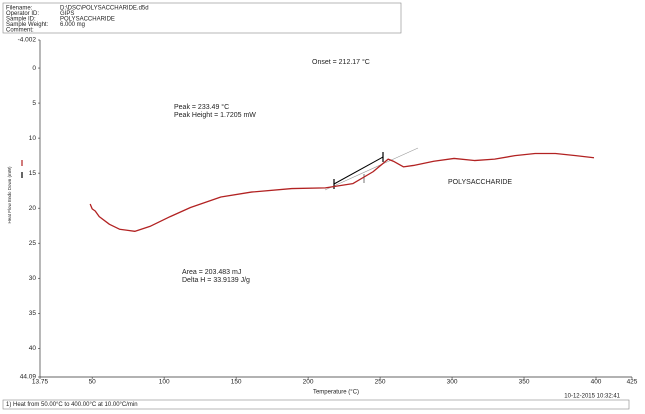 Image resolution: width=645 pixels, height=414 pixels. What do you see at coordinates (452, 382) in the screenshot?
I see `x-tick-label: 300` at bounding box center [452, 382].